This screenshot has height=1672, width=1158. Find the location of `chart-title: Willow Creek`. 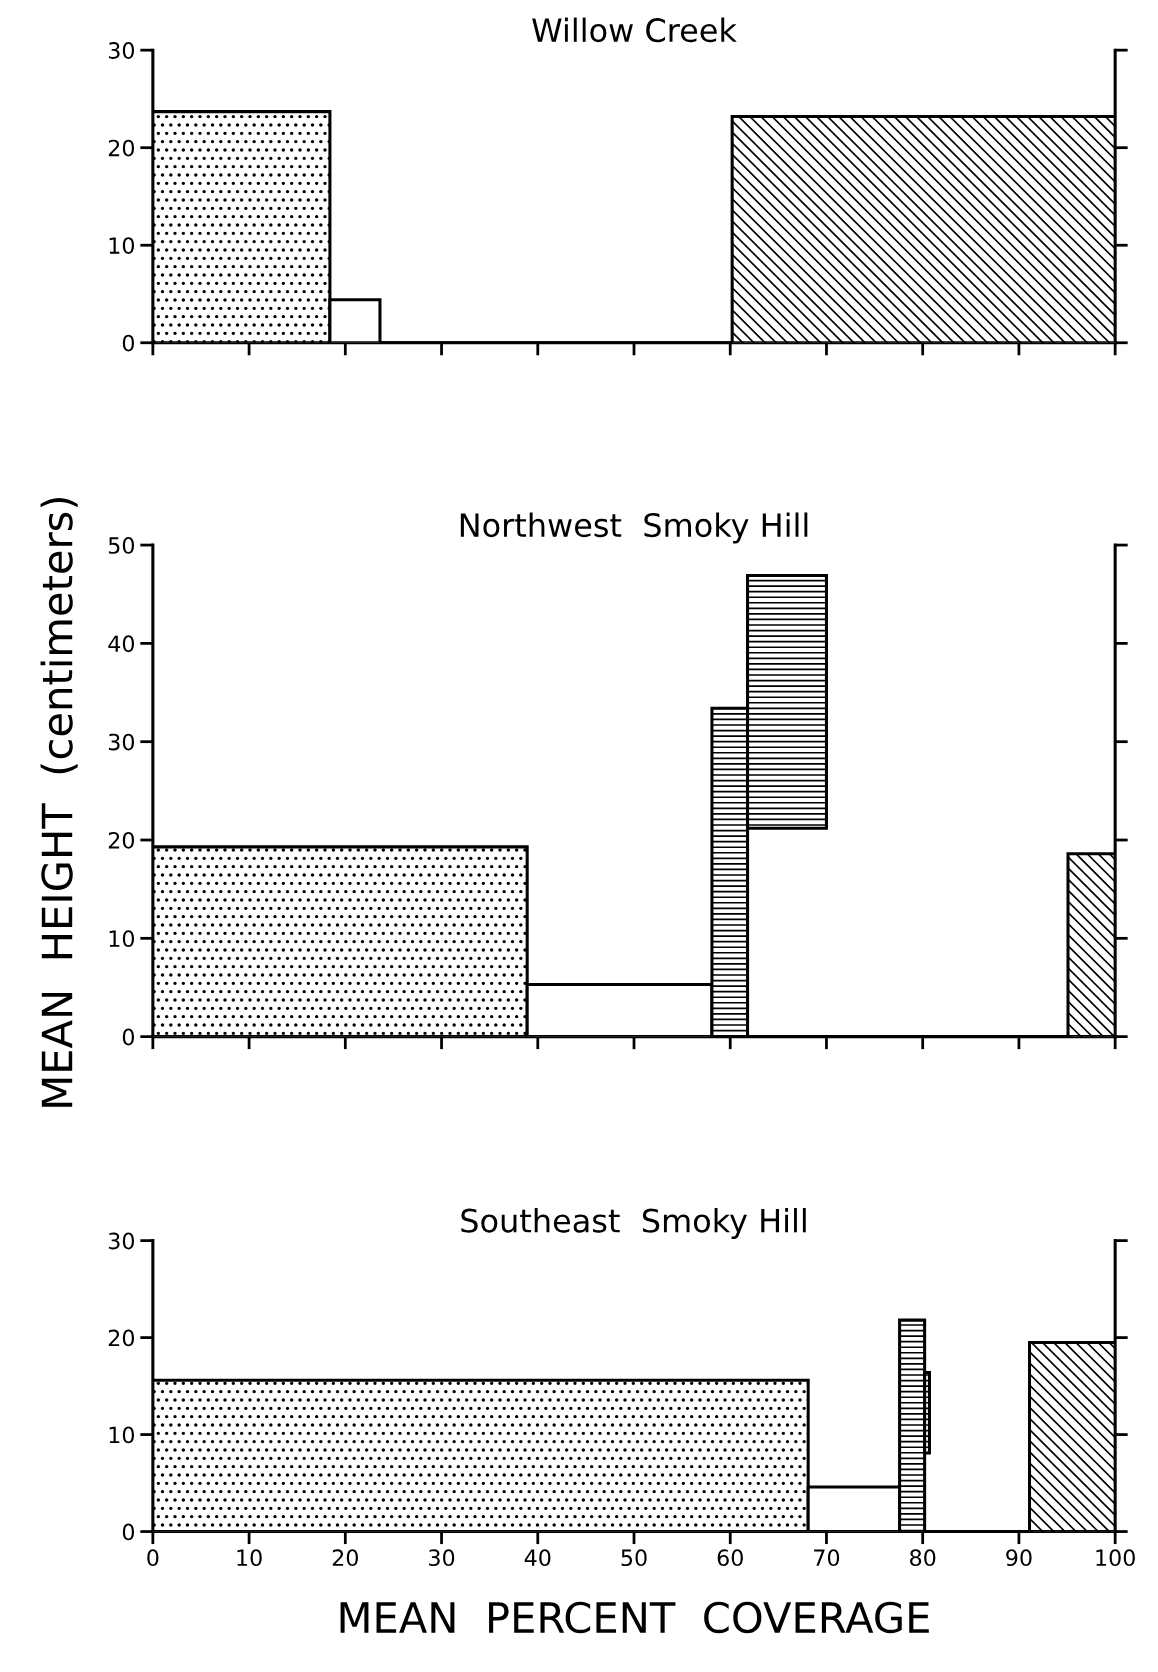

chart-title: Willow Creek is located at coordinates (634, 30).